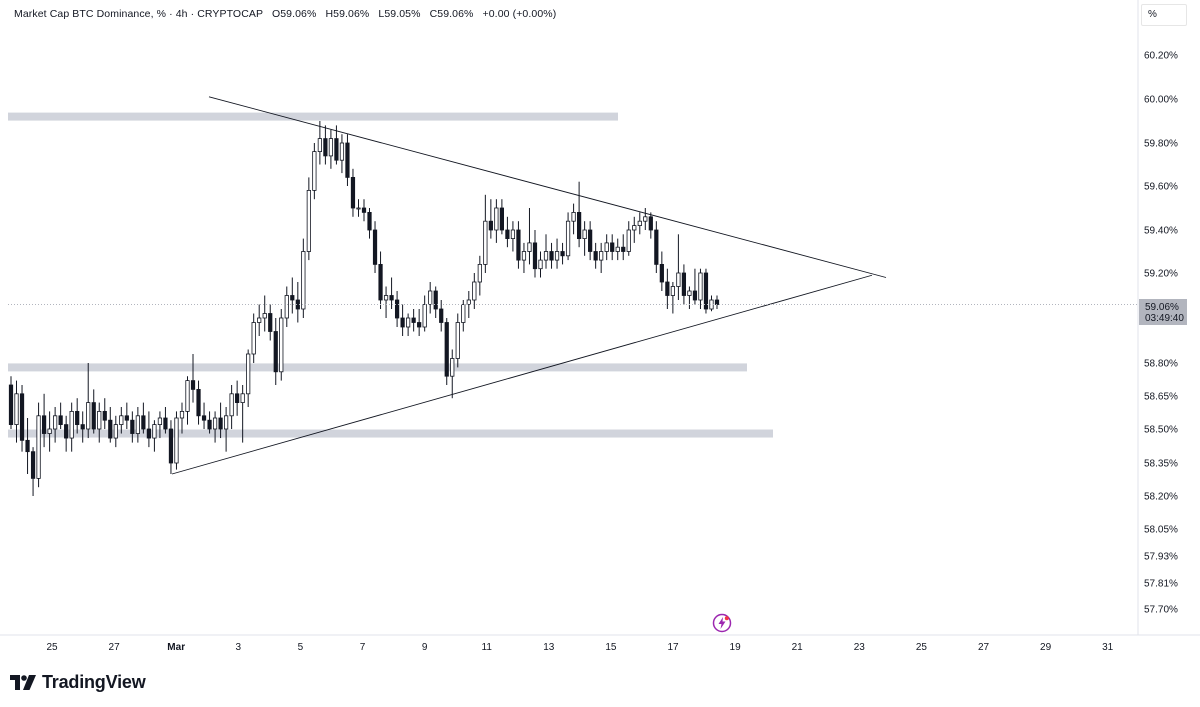  Describe the element at coordinates (1161, 557) in the screenshot. I see `price-tick-label: 57.93%` at that location.